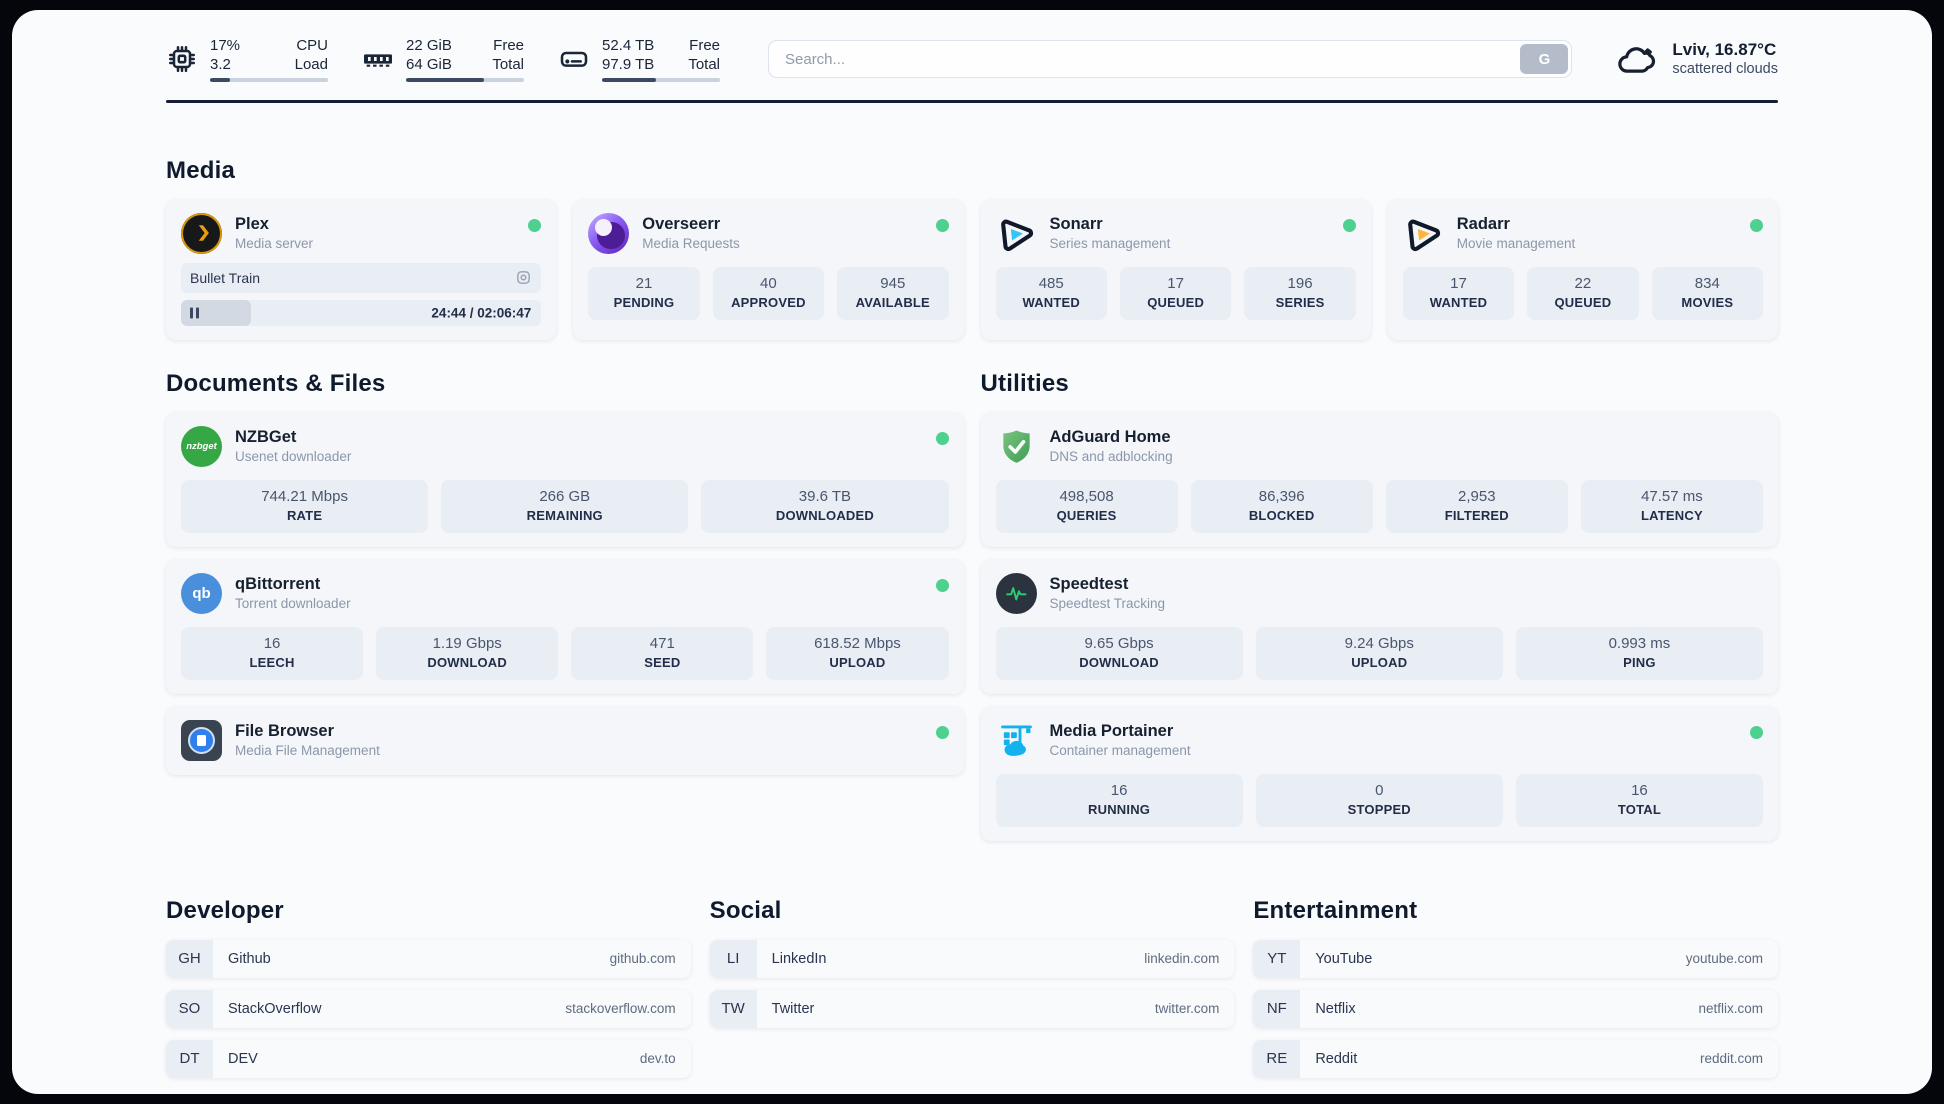 The width and height of the screenshot is (1944, 1104). What do you see at coordinates (523, 277) in the screenshot?
I see `now-playing-icon` at bounding box center [523, 277].